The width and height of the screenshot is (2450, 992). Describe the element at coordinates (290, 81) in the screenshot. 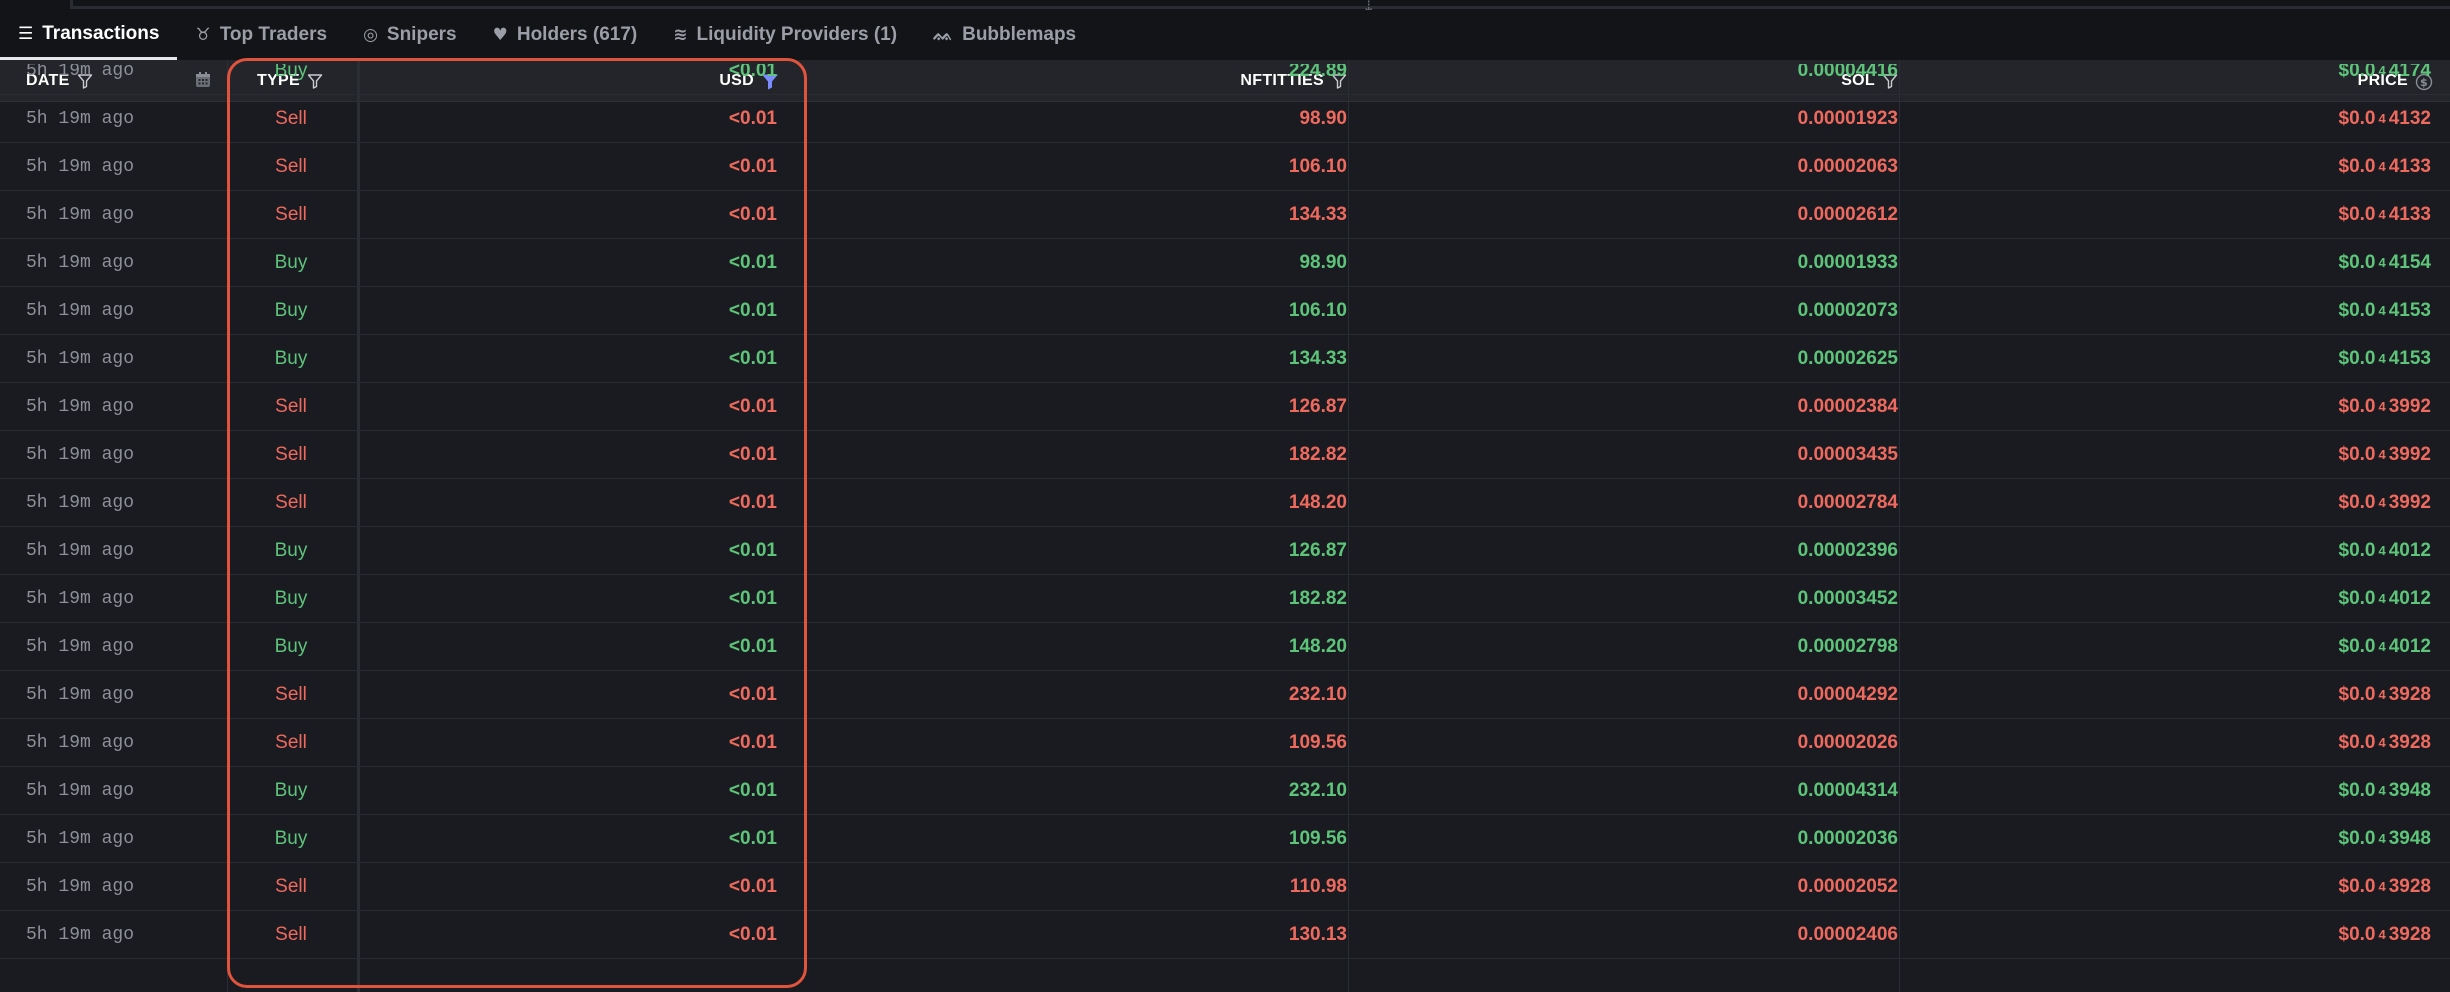

I see `column-header-type: TYPE` at that location.